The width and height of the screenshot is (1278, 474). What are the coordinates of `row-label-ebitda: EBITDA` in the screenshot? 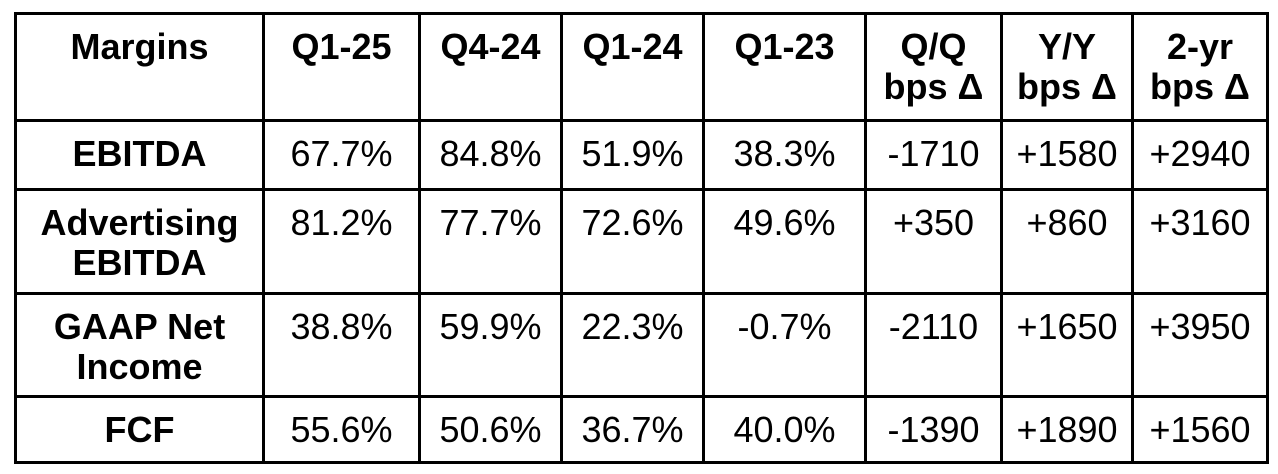 It's located at (139, 155).